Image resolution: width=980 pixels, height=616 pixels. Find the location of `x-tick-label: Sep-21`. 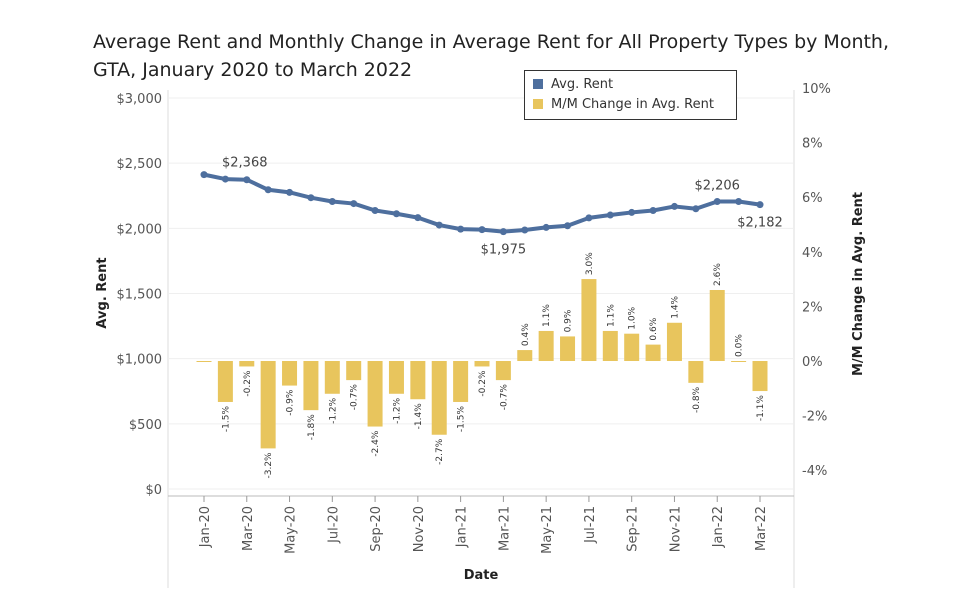

x-tick-label: Sep-21 is located at coordinates (633, 529).